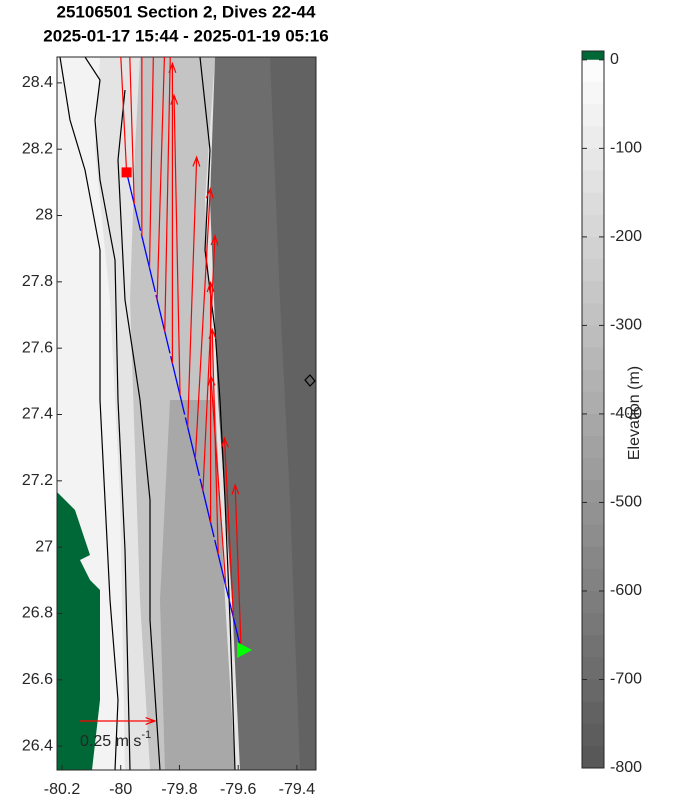  What do you see at coordinates (614, 59) in the screenshot?
I see `colorbar-tick-label: 0` at bounding box center [614, 59].